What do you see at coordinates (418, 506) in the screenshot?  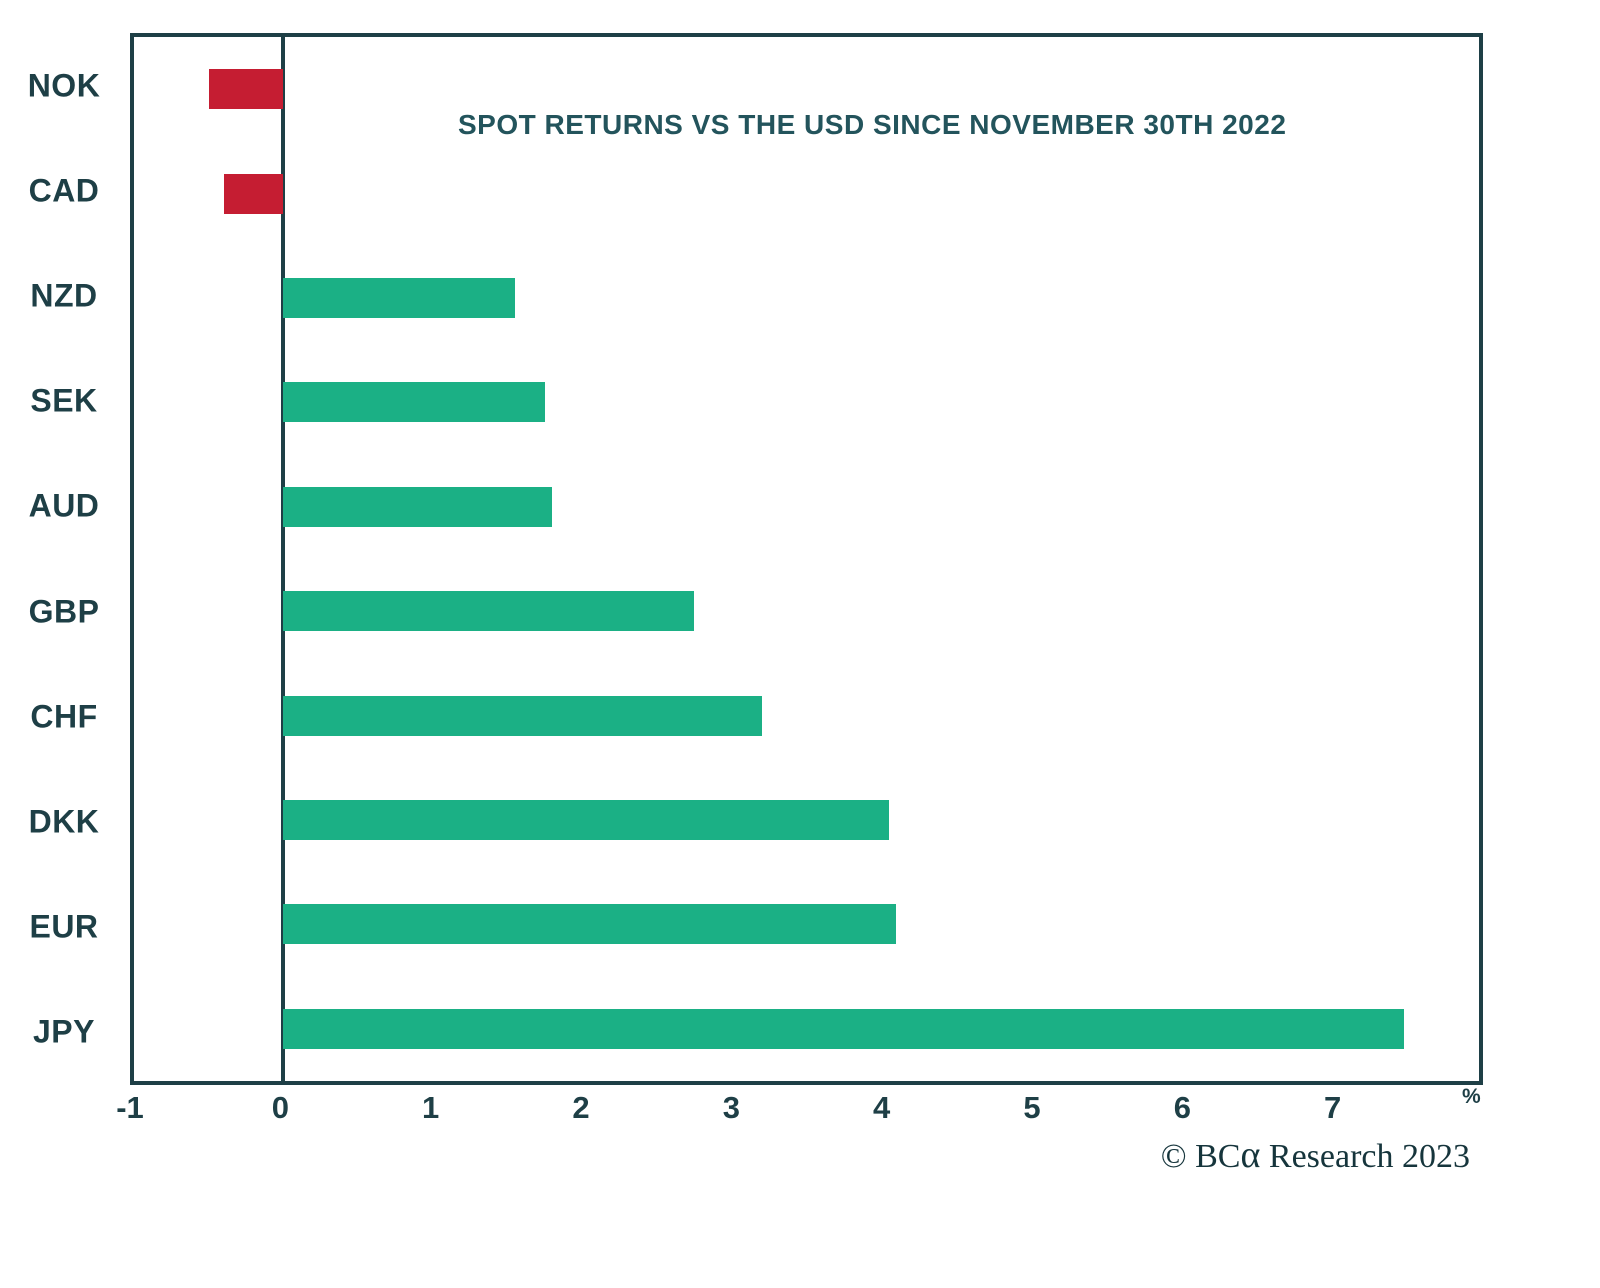 I see `bar-aud` at bounding box center [418, 506].